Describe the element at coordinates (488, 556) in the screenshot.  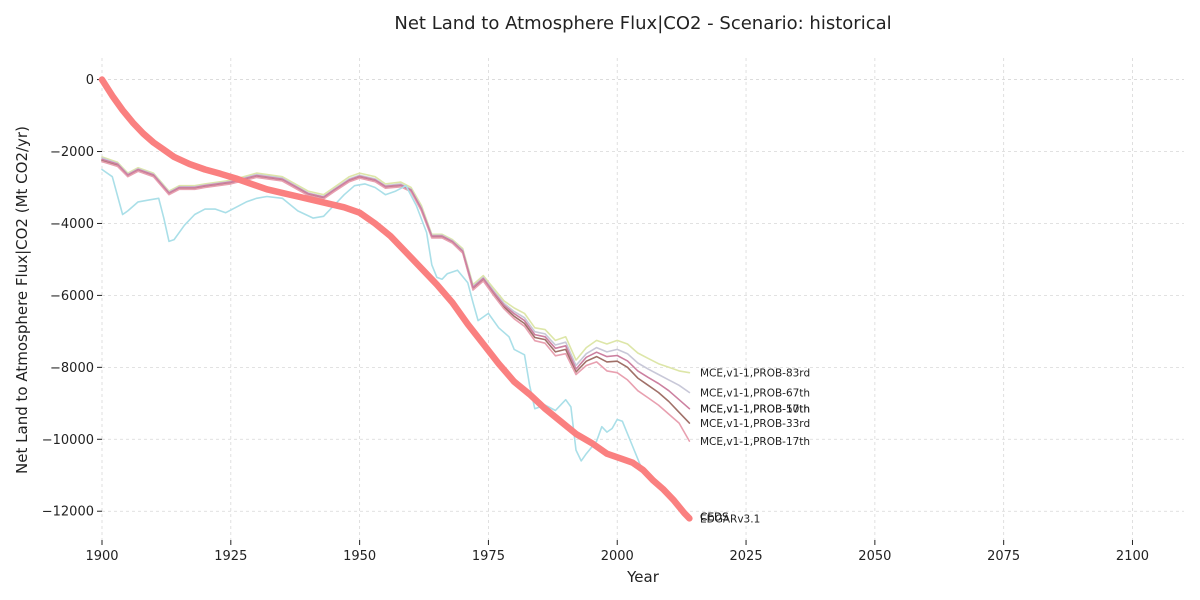
I see `x-tick-label: 1975` at that location.